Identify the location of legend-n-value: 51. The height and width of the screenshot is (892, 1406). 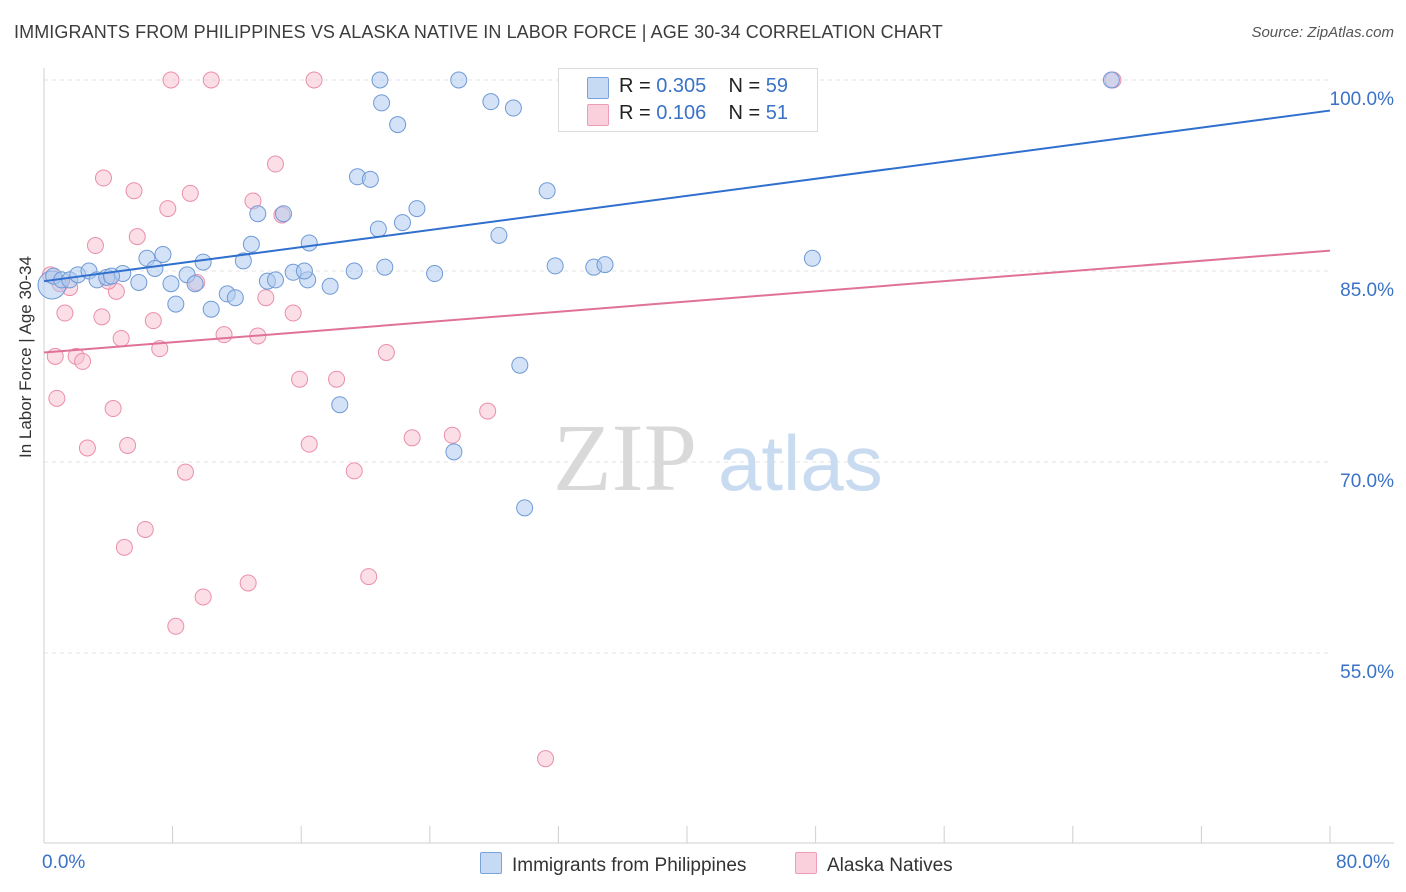
(777, 113).